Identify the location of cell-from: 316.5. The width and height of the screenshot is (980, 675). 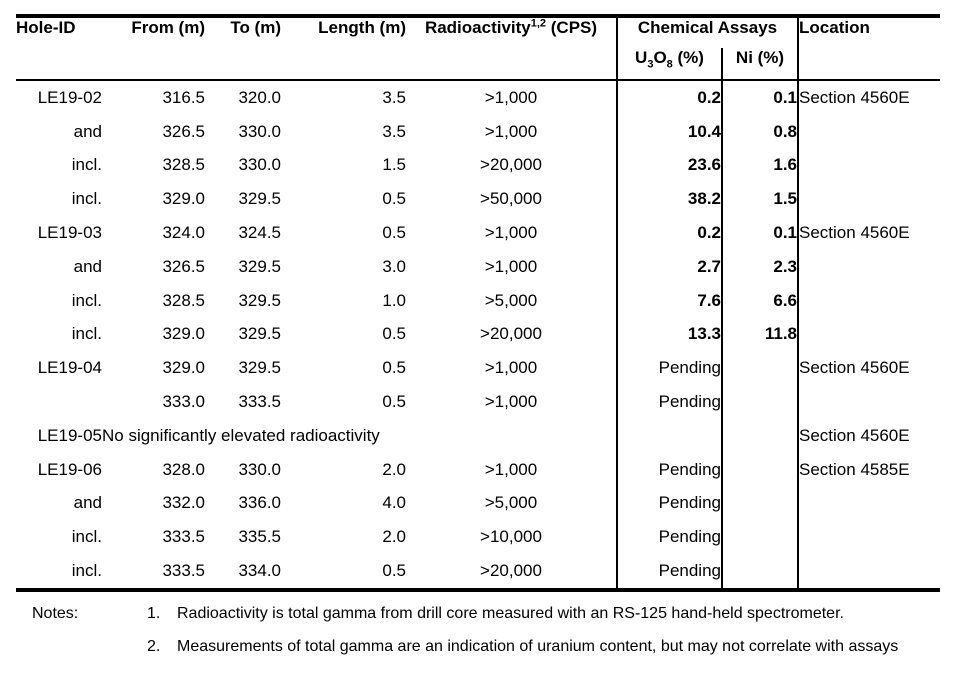
(183, 97).